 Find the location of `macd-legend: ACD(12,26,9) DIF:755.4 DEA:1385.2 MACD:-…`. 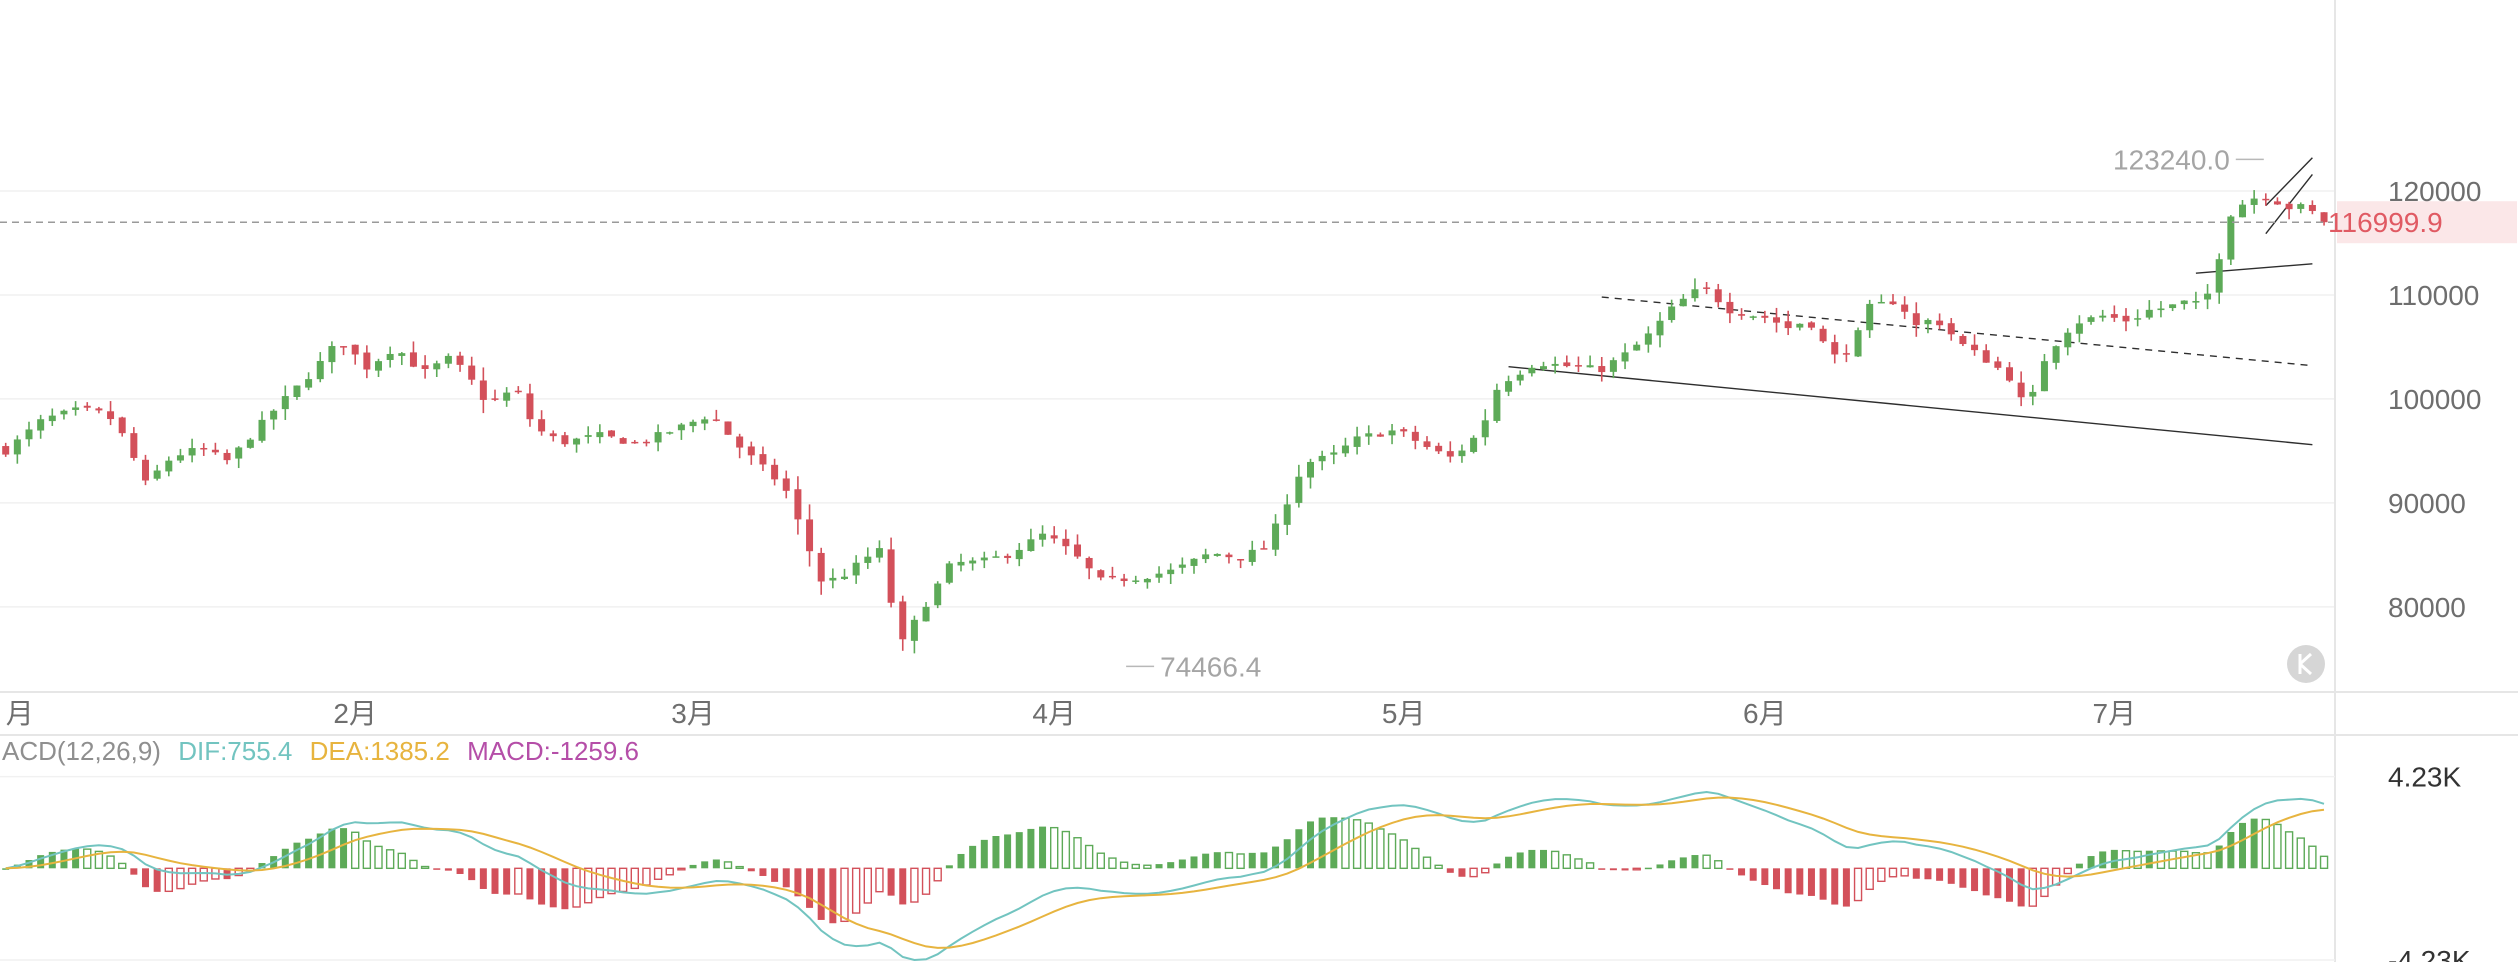

macd-legend: ACD(12,26,9) DIF:755.4 DEA:1385.2 MACD:-… is located at coordinates (320, 751).